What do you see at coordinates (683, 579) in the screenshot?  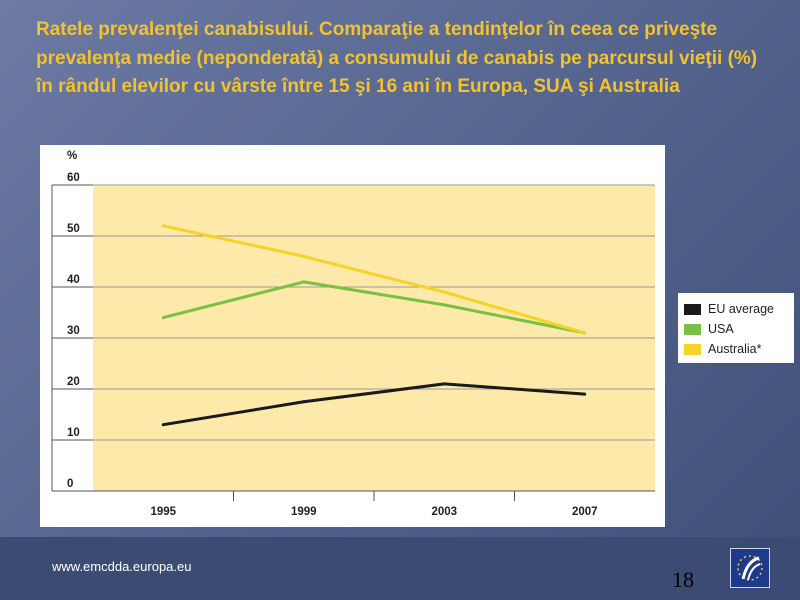 I see `page-number: 18` at bounding box center [683, 579].